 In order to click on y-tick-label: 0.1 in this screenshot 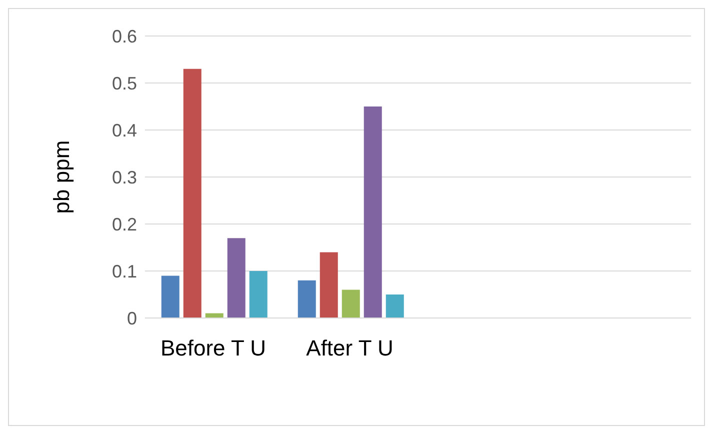, I will do `click(124, 271)`.